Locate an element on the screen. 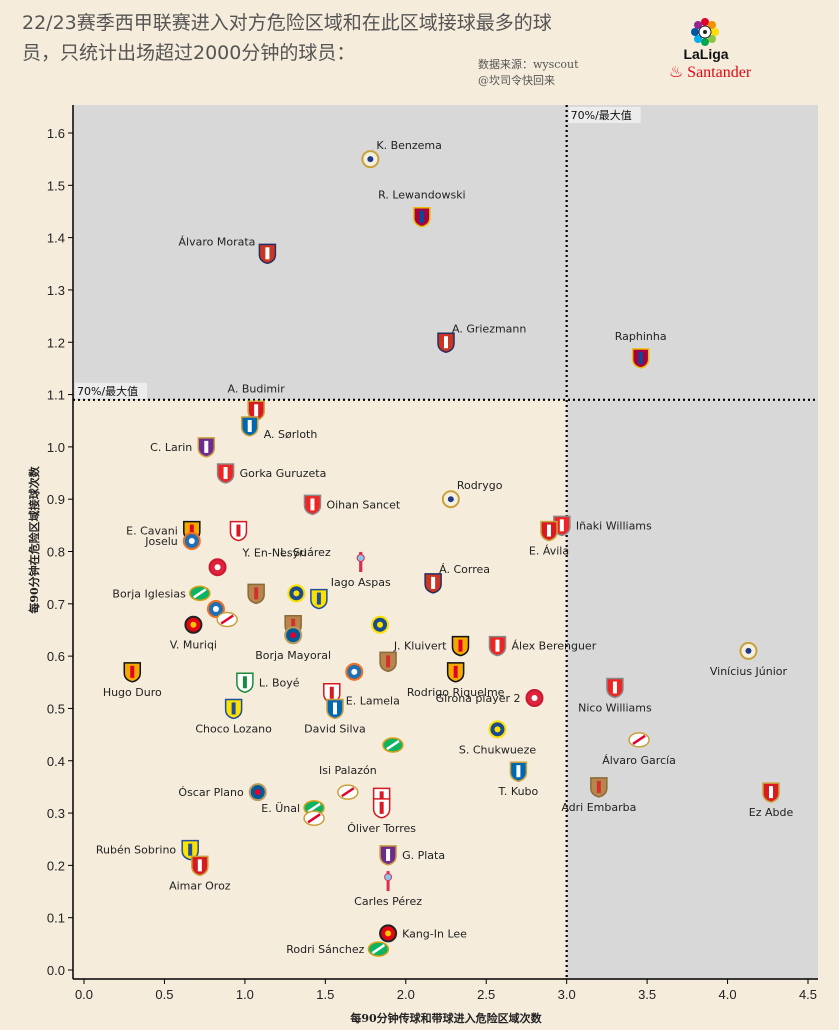 The image size is (839, 1030). y-tick-label: 1.6 is located at coordinates (56, 133).